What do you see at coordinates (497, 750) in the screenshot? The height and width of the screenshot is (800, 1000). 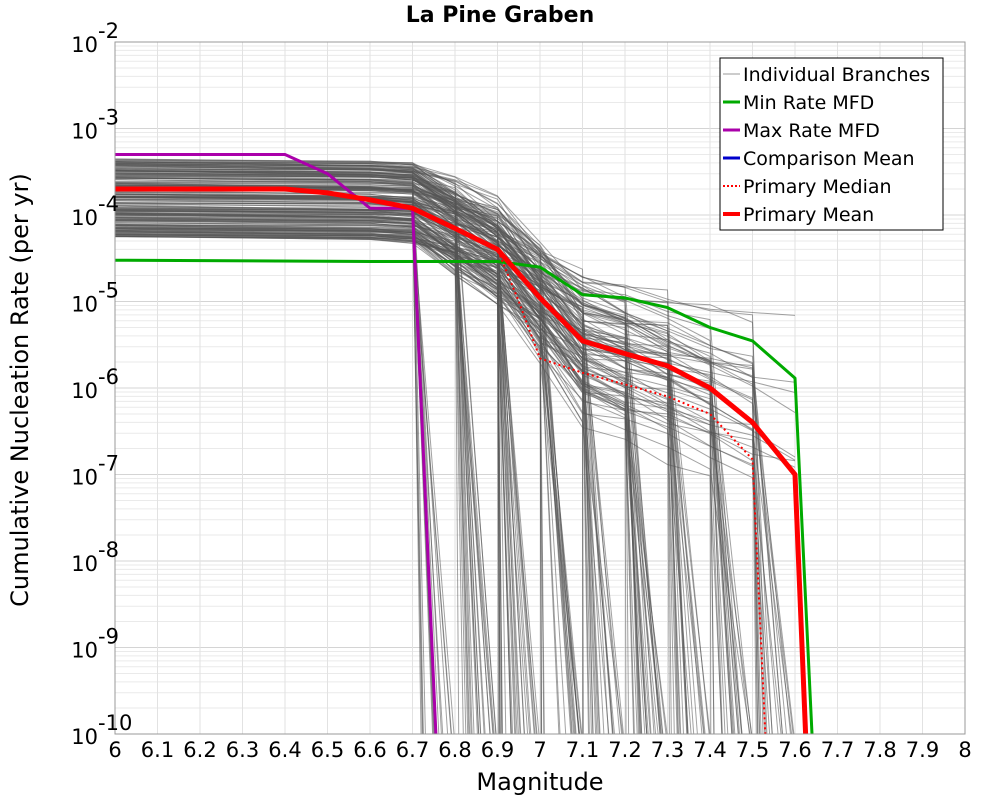 I see `x-tick-label: 6.9` at bounding box center [497, 750].